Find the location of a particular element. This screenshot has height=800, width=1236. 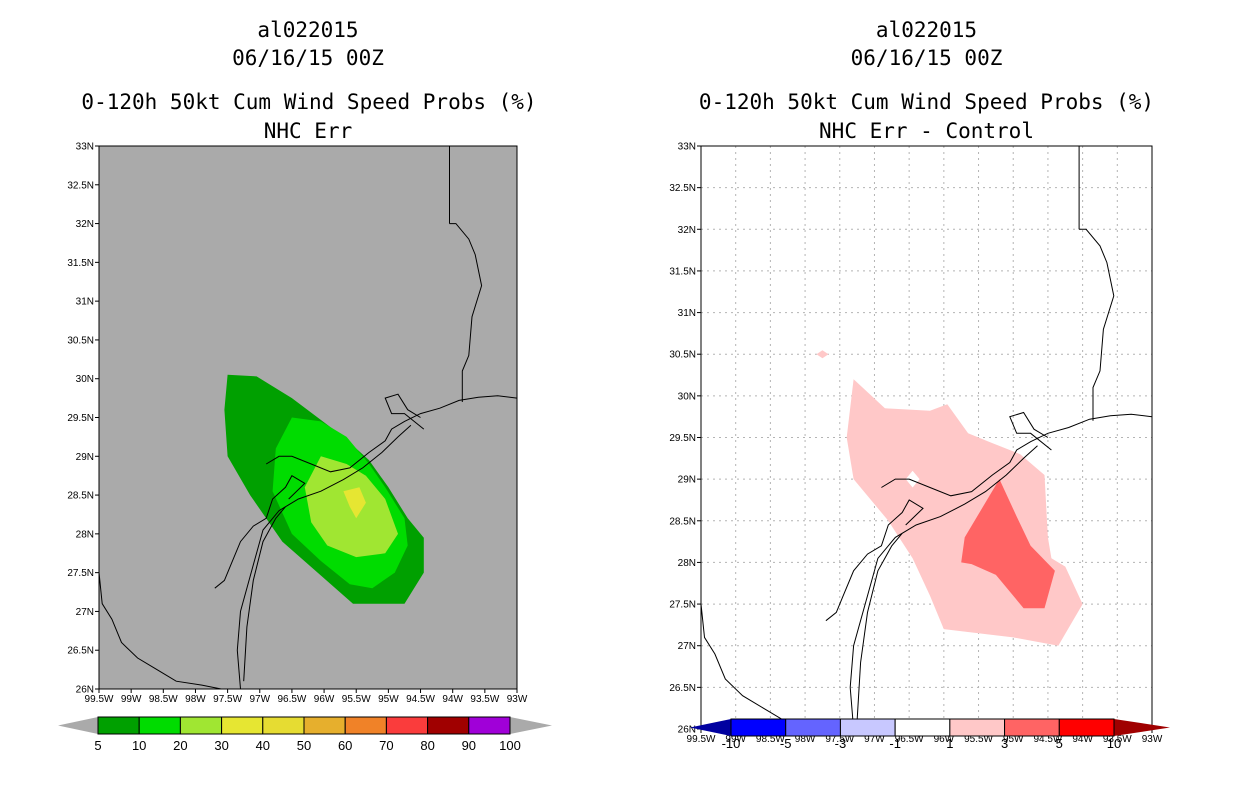

colorbar-label: 30 is located at coordinates (221, 745).